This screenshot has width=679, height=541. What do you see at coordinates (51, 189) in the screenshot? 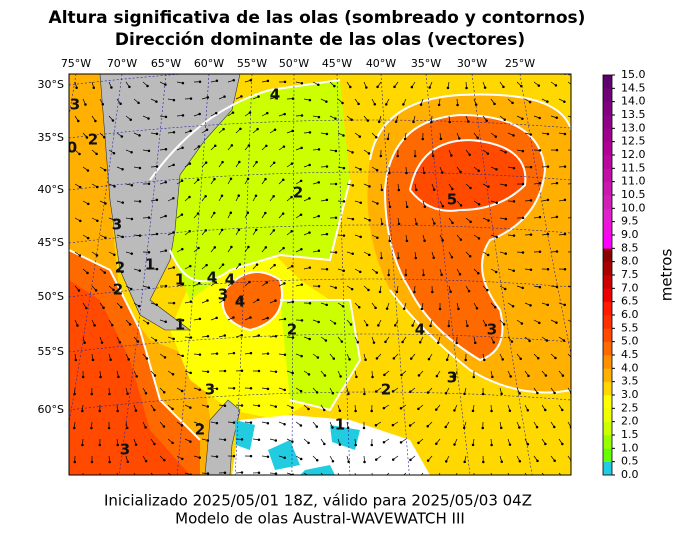
I see `lat-label: 40°S` at bounding box center [51, 189].